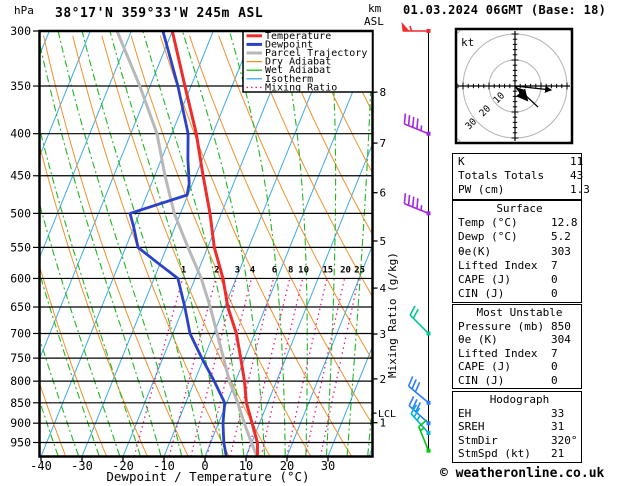 The height and width of the screenshot is (486, 629). What do you see at coordinates (533, 89) in the screenshot?
I see `shear-vector-arrow` at bounding box center [533, 89].